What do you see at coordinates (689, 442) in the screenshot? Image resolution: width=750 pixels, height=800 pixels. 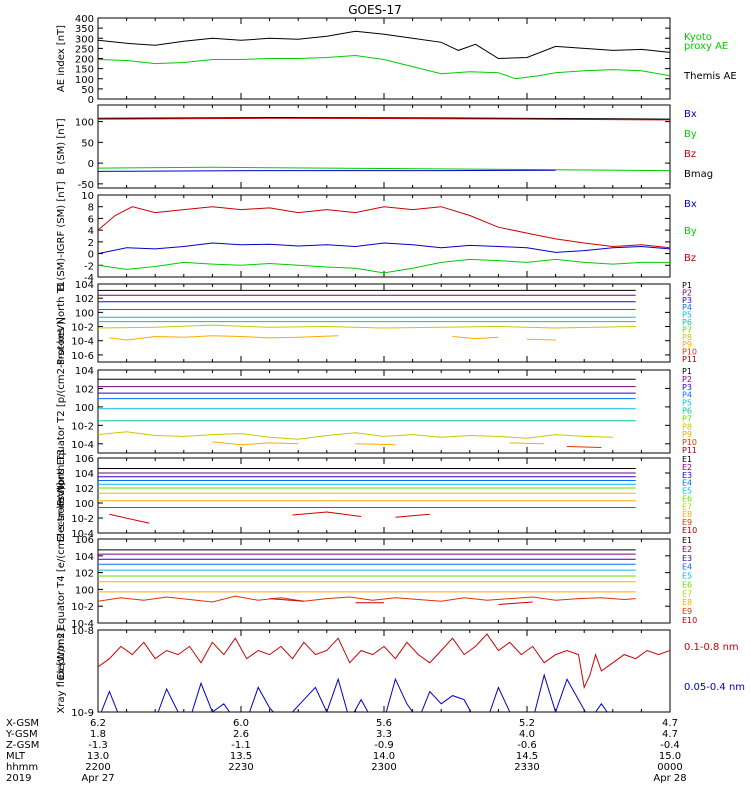 I see `legend-entry-pt2: P10` at bounding box center [689, 442].